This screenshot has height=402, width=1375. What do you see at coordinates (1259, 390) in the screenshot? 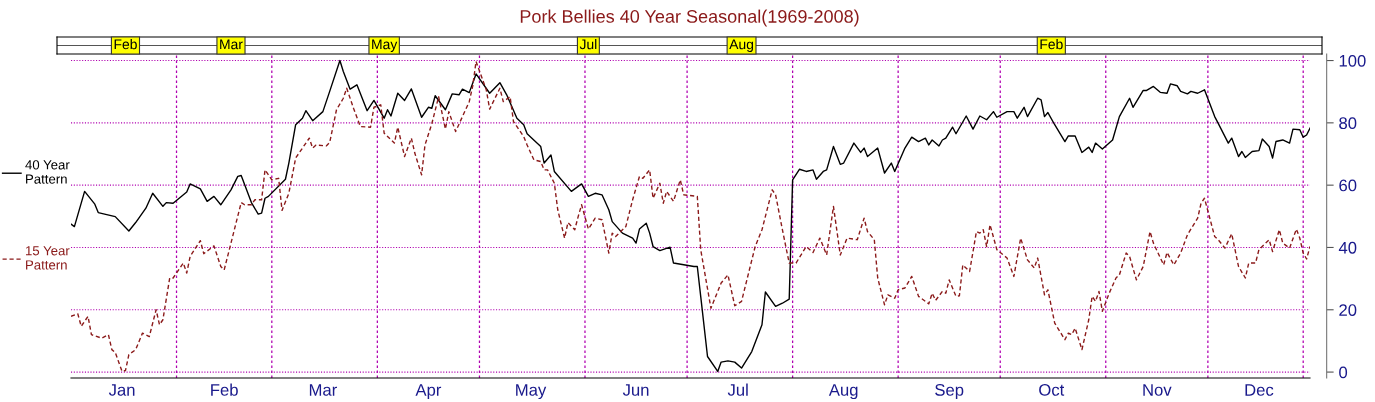
I see `x-tick-label: Dec` at bounding box center [1259, 390].